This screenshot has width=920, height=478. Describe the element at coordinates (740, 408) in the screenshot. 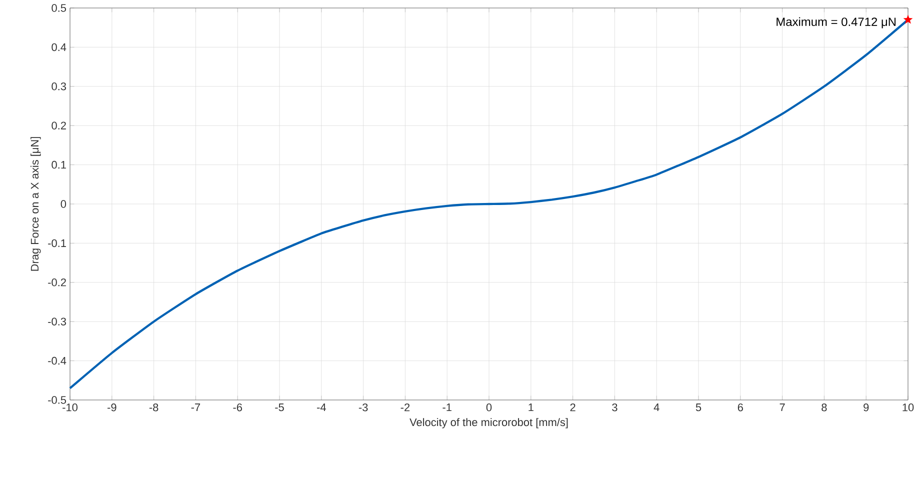

I see `x-tick-label: 6` at that location.